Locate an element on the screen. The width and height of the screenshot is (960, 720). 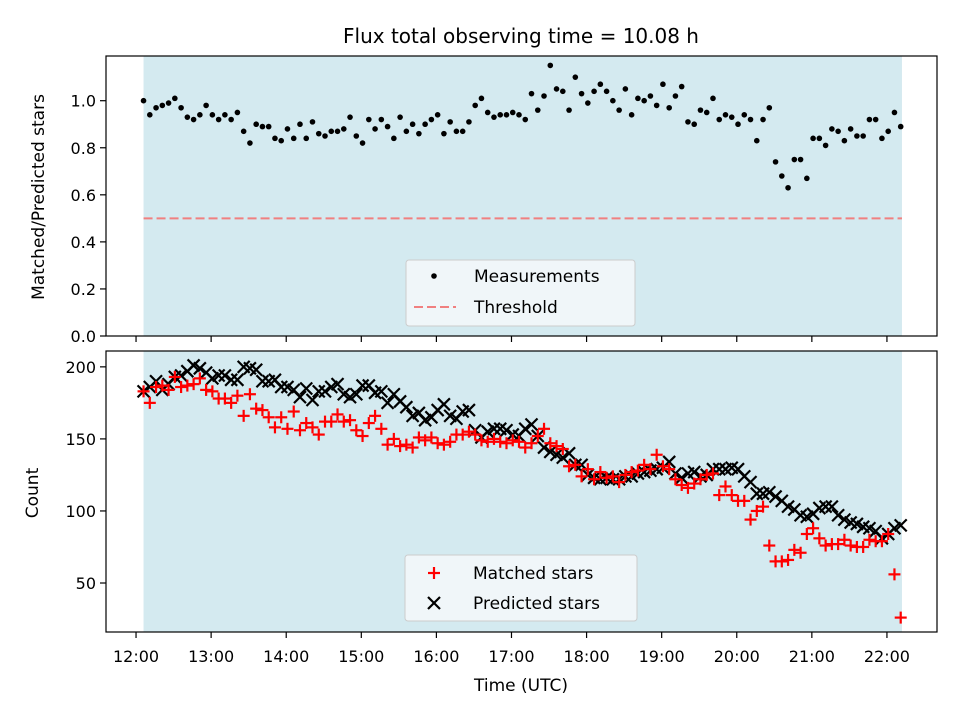
x-tick-label: 14:00 is located at coordinates (286, 656).